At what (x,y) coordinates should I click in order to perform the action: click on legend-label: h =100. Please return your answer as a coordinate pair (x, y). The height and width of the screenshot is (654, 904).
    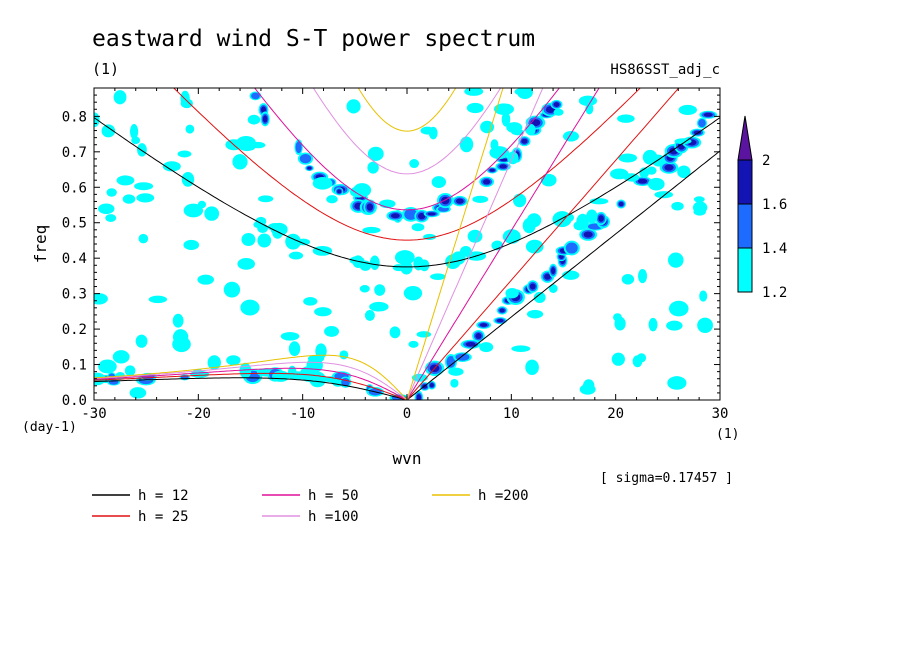
    Looking at the image, I should click on (333, 517).